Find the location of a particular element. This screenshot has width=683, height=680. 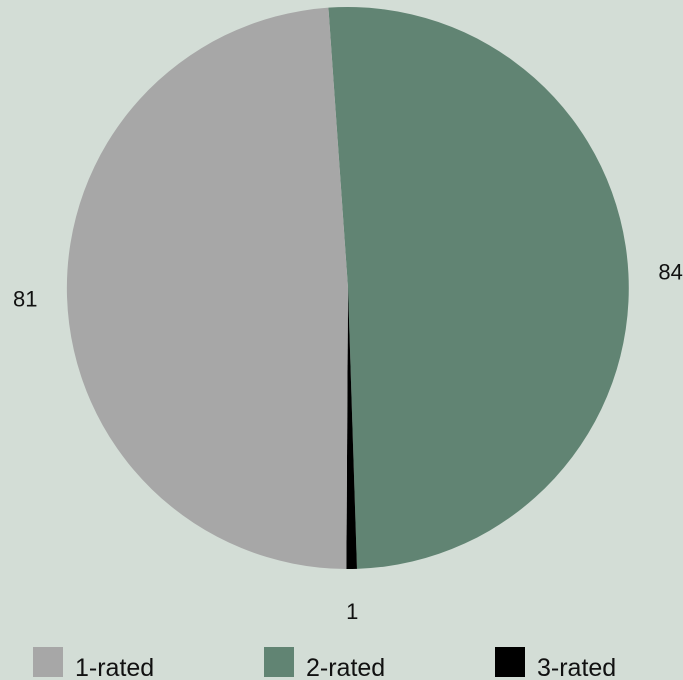

legend-item-2-rated: 2-rated is located at coordinates (324, 663).